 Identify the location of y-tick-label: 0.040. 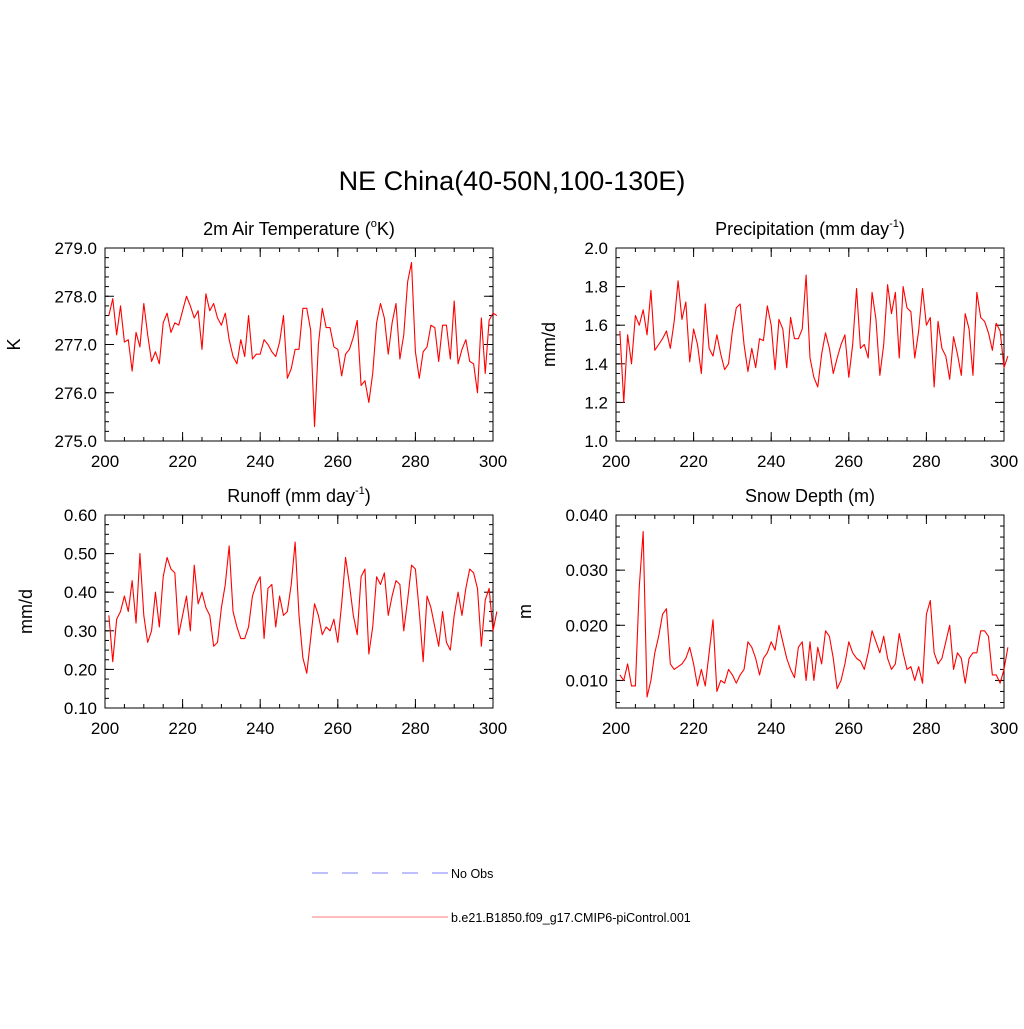
(586, 515).